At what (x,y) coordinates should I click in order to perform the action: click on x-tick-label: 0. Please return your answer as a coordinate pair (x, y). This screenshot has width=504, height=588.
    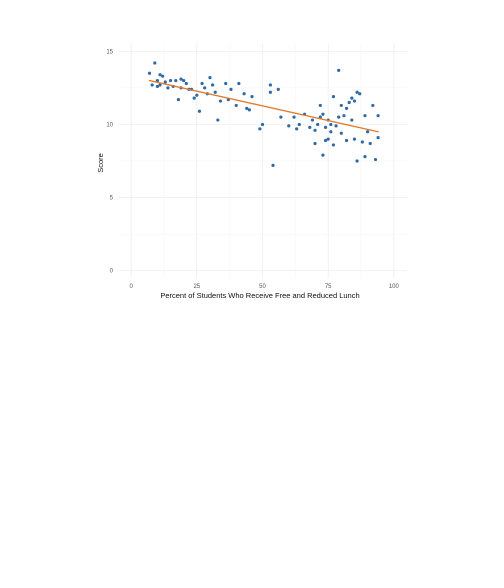
    Looking at the image, I should click on (131, 287).